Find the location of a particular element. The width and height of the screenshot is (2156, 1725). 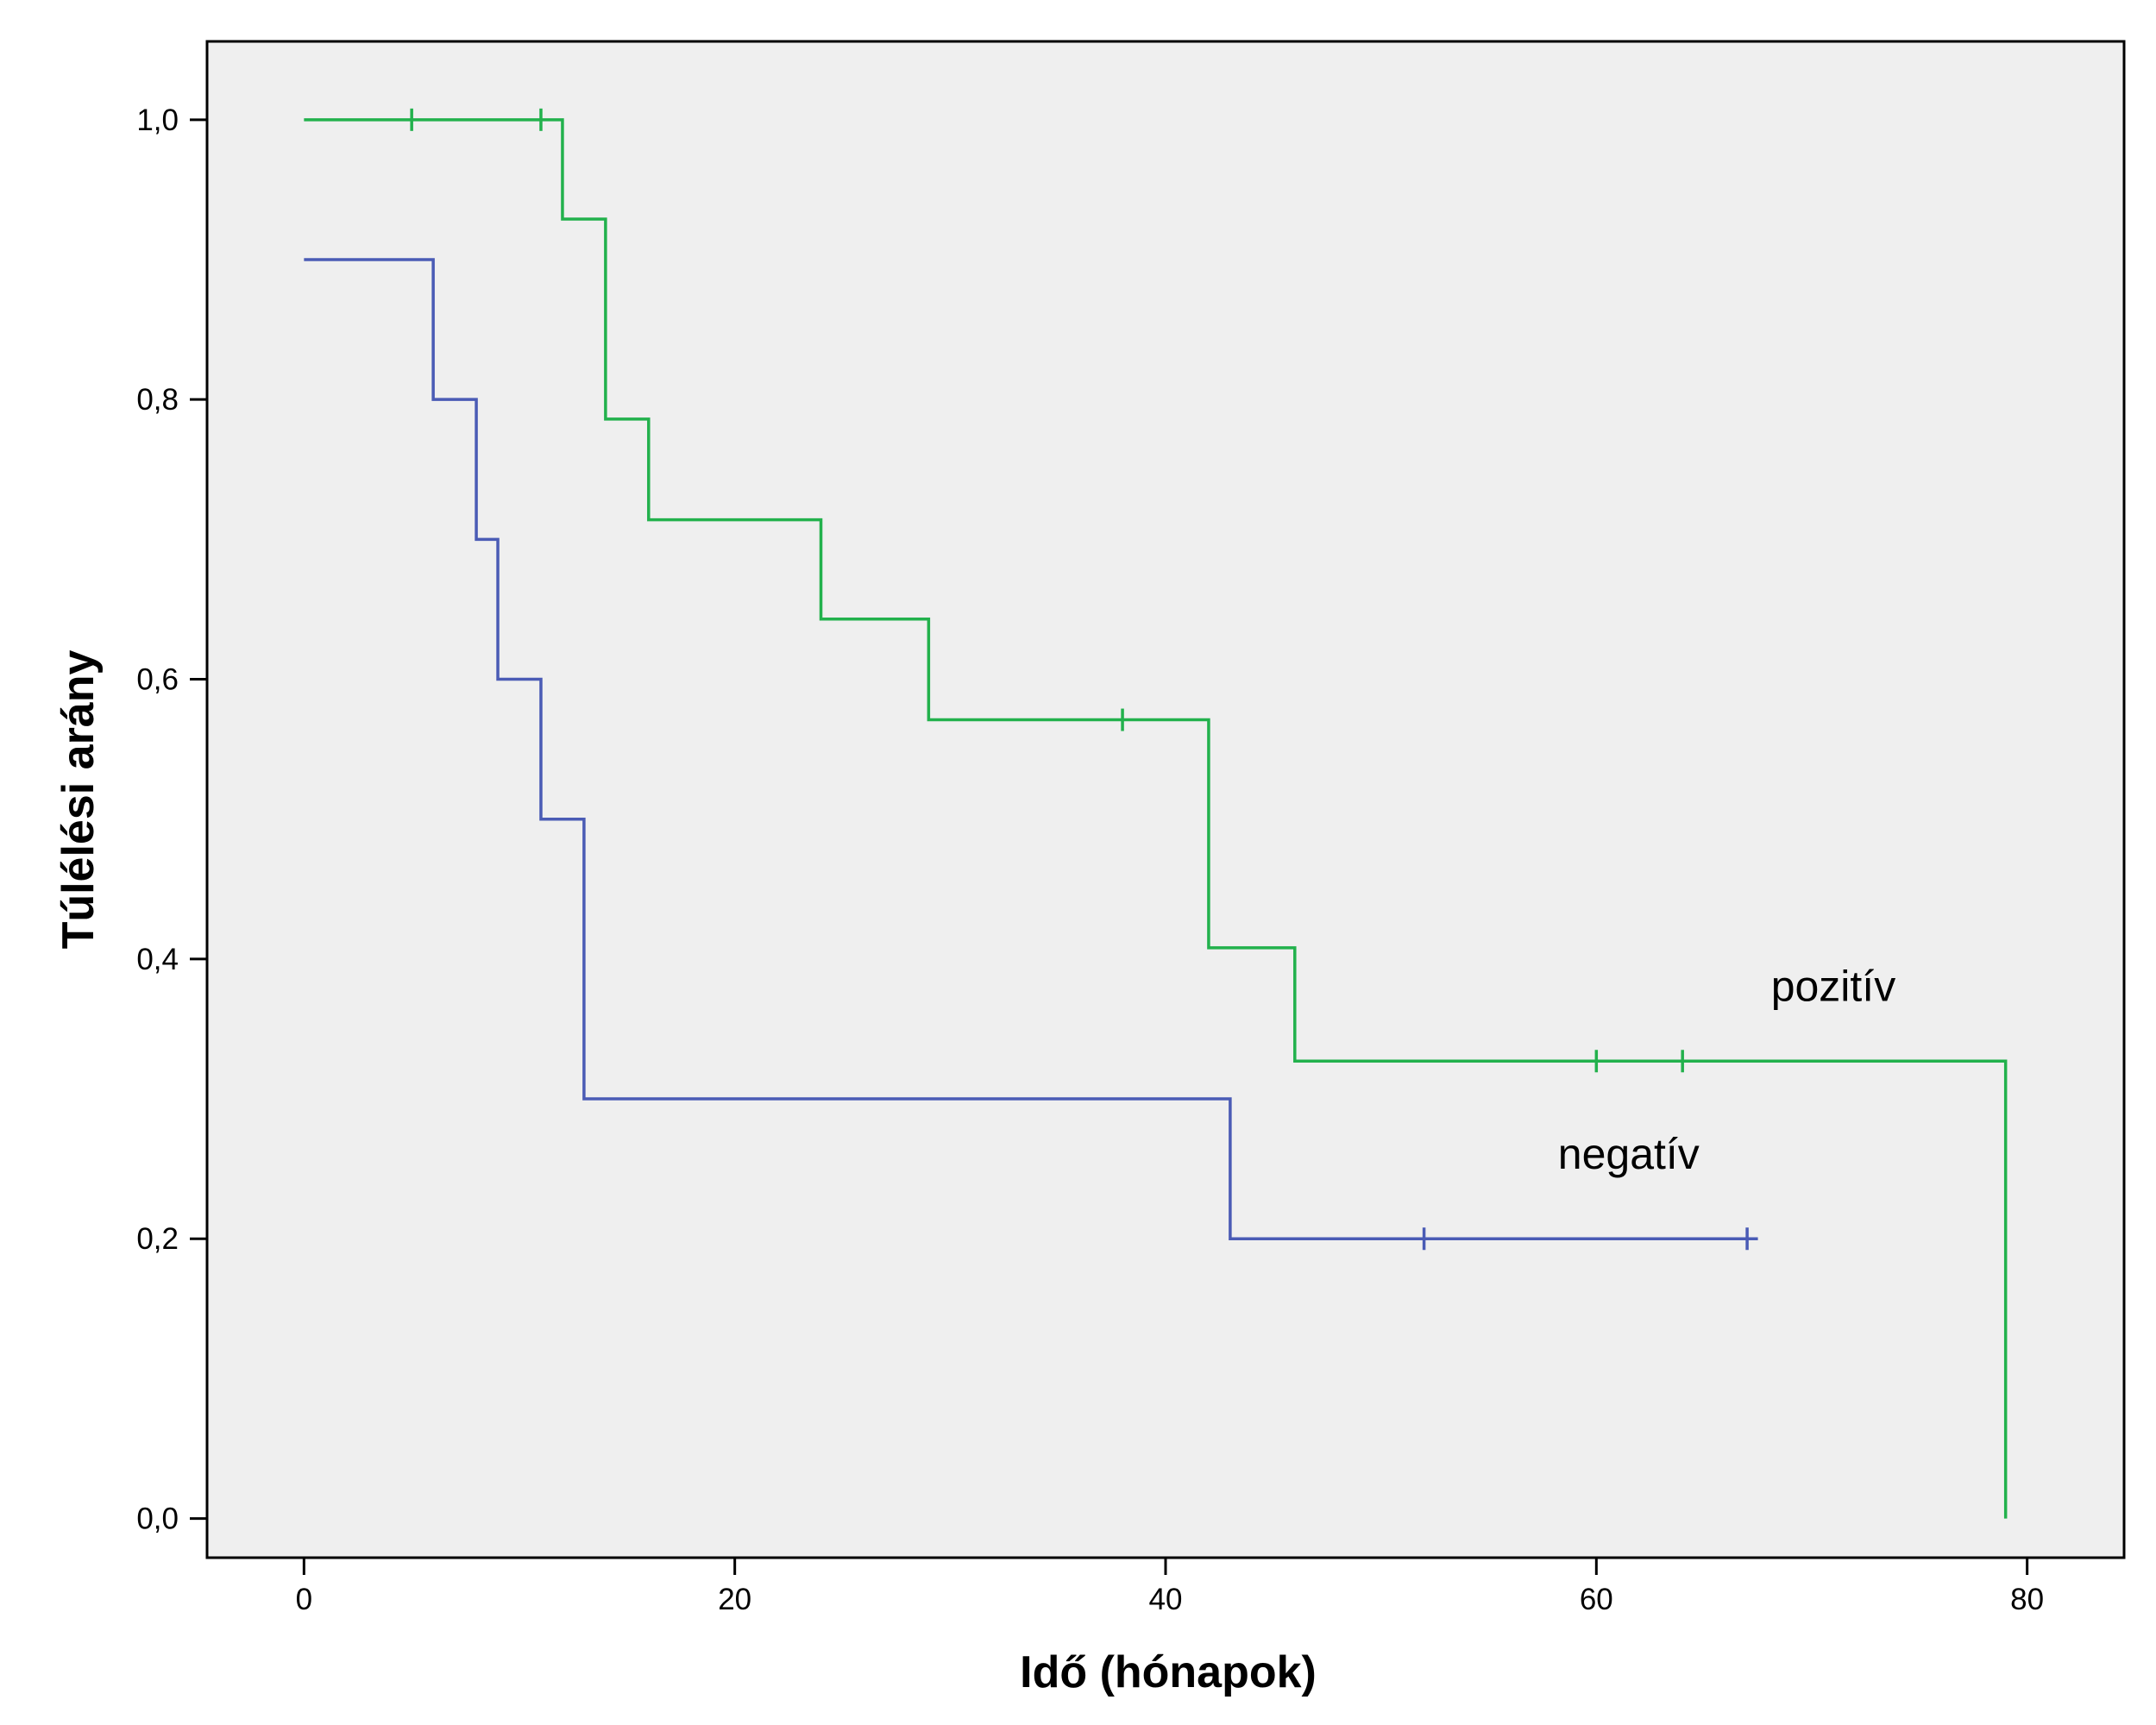

x-axis: 0 20 40 60 80 is located at coordinates (1170, 1587).